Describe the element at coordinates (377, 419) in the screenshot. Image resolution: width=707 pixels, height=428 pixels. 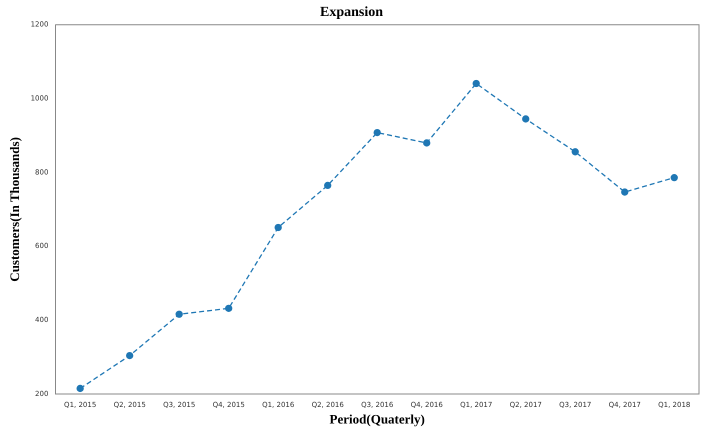
I see `x-axis-title: Period(Quaterly)` at that location.